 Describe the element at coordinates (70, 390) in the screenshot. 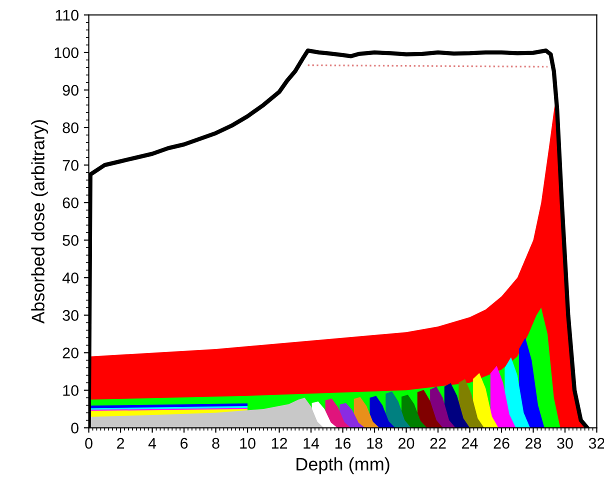

I see `y-tick-label: 10` at that location.